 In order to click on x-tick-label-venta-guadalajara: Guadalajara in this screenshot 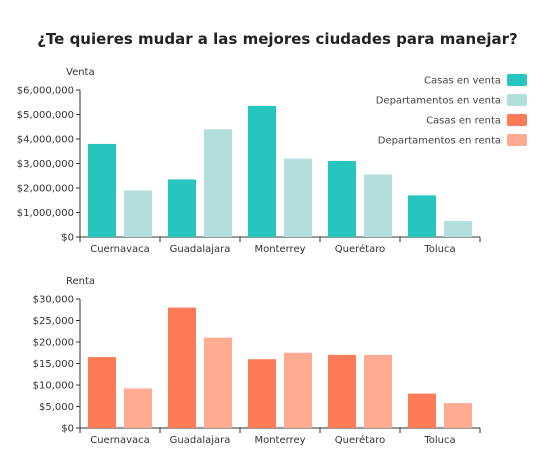, I will do `click(200, 249)`.